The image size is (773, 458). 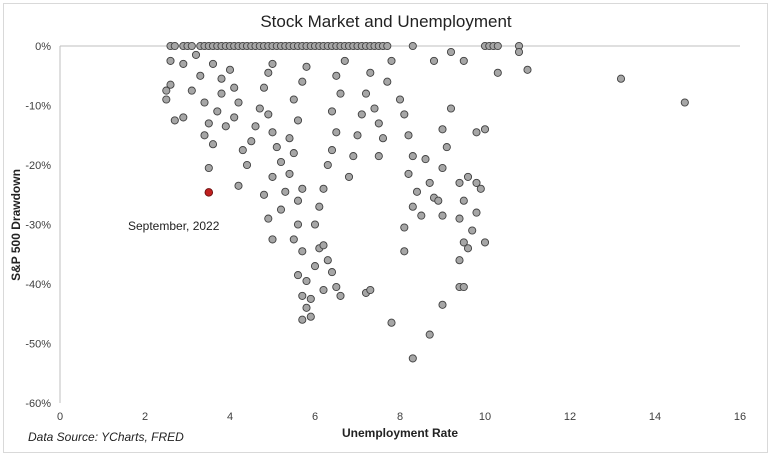 I want to click on x-tick-label: 2, so click(x=145, y=417).